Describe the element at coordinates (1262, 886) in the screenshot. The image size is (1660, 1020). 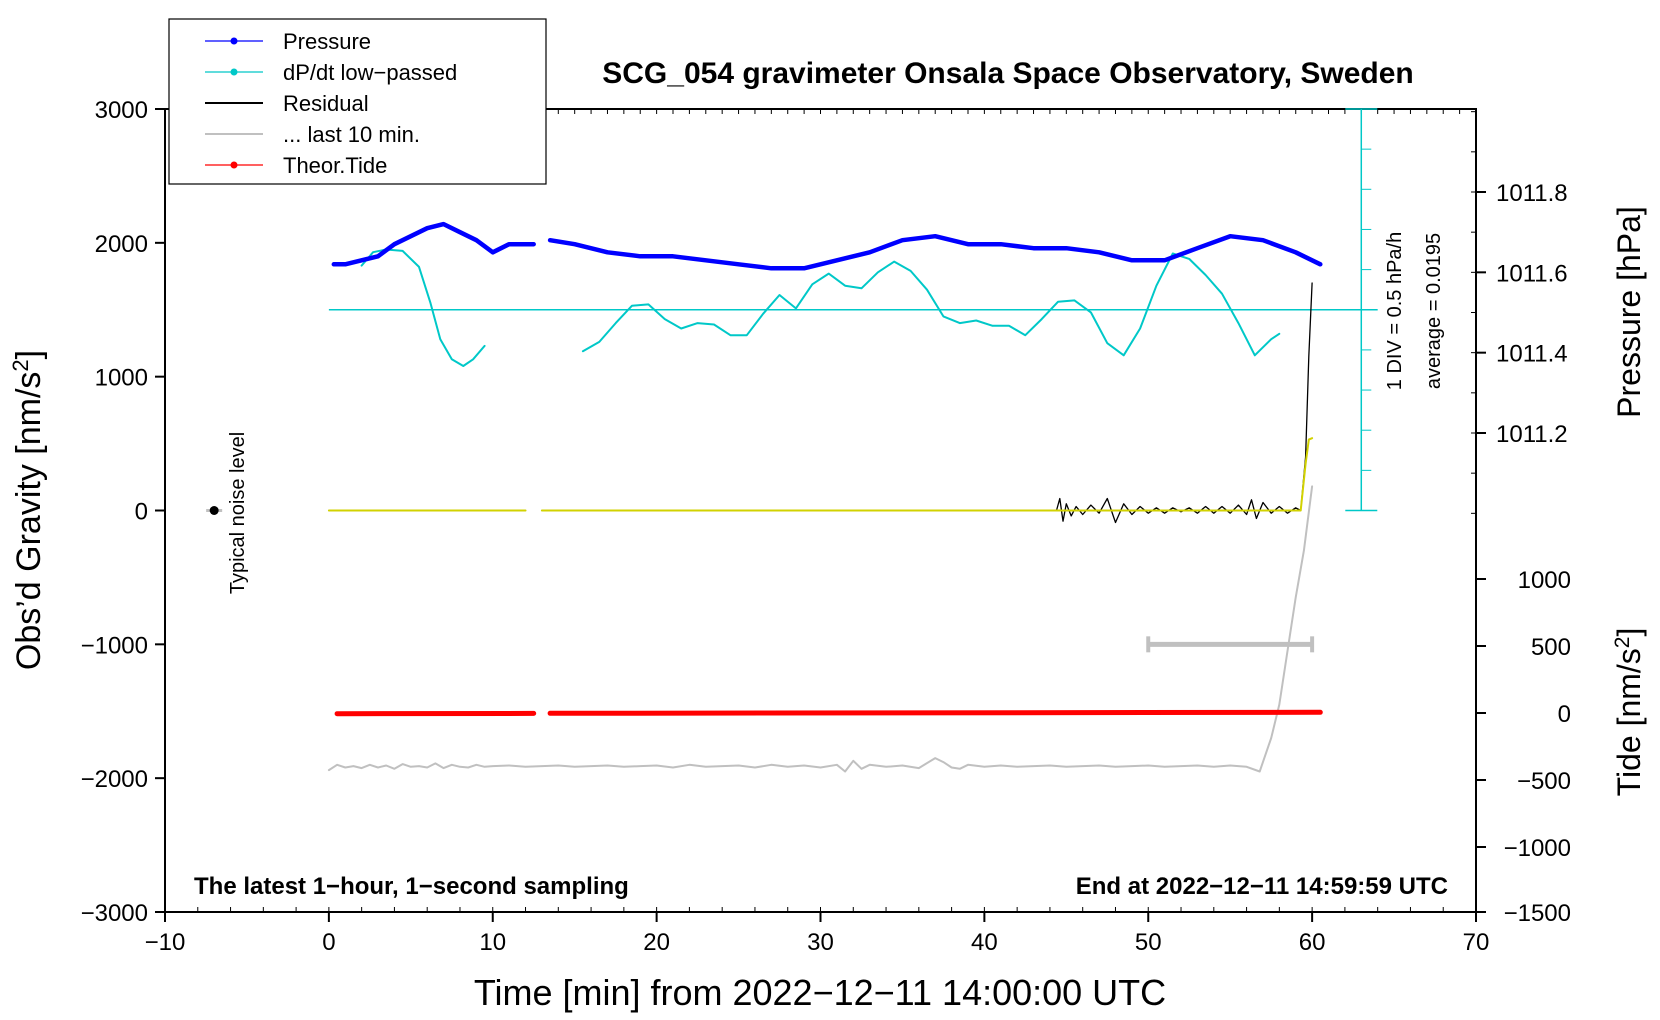
I see `end-time-note: End at 2022−12−11 14:59:59 UTC` at that location.